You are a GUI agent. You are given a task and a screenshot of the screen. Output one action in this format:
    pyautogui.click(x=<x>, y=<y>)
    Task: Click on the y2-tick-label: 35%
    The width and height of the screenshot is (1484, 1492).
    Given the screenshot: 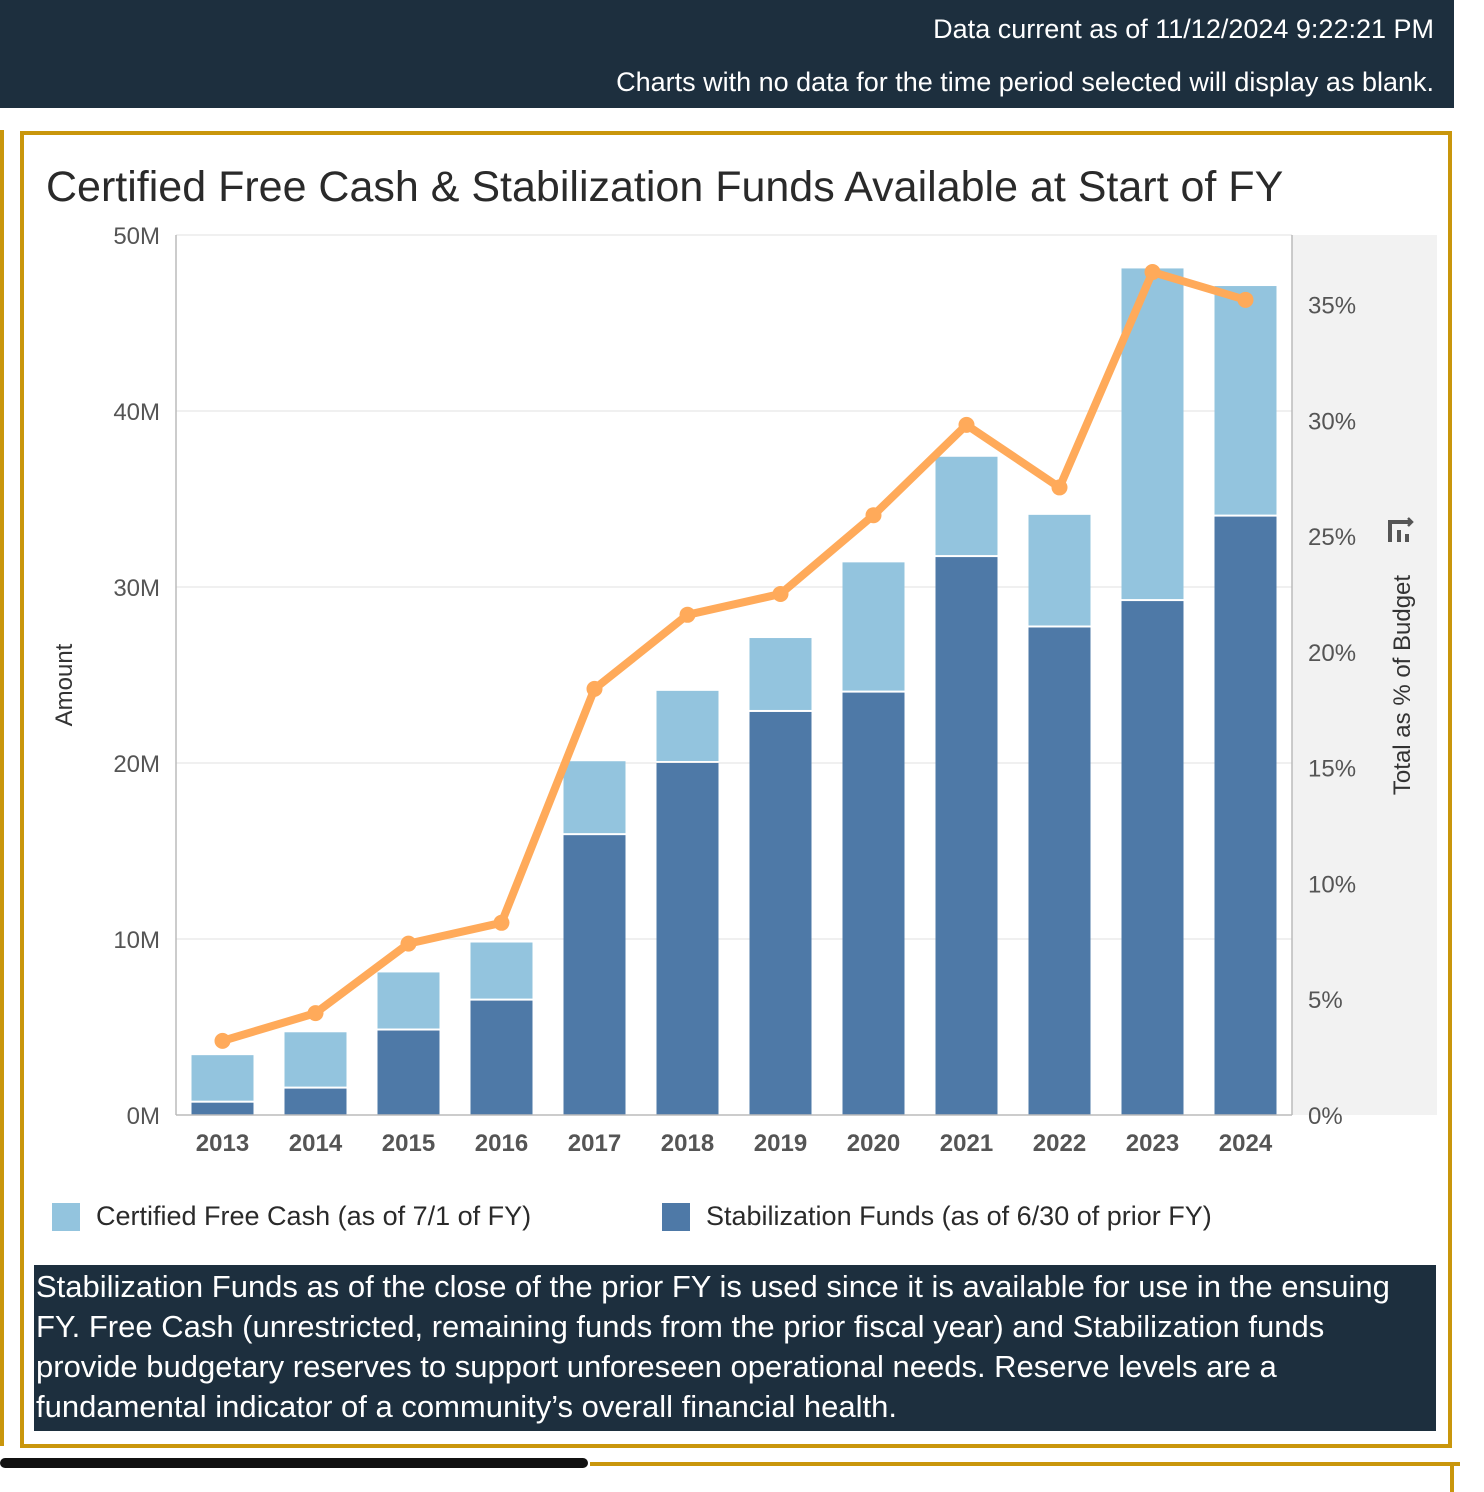 What is the action you would take?
    pyautogui.click(x=1332, y=305)
    